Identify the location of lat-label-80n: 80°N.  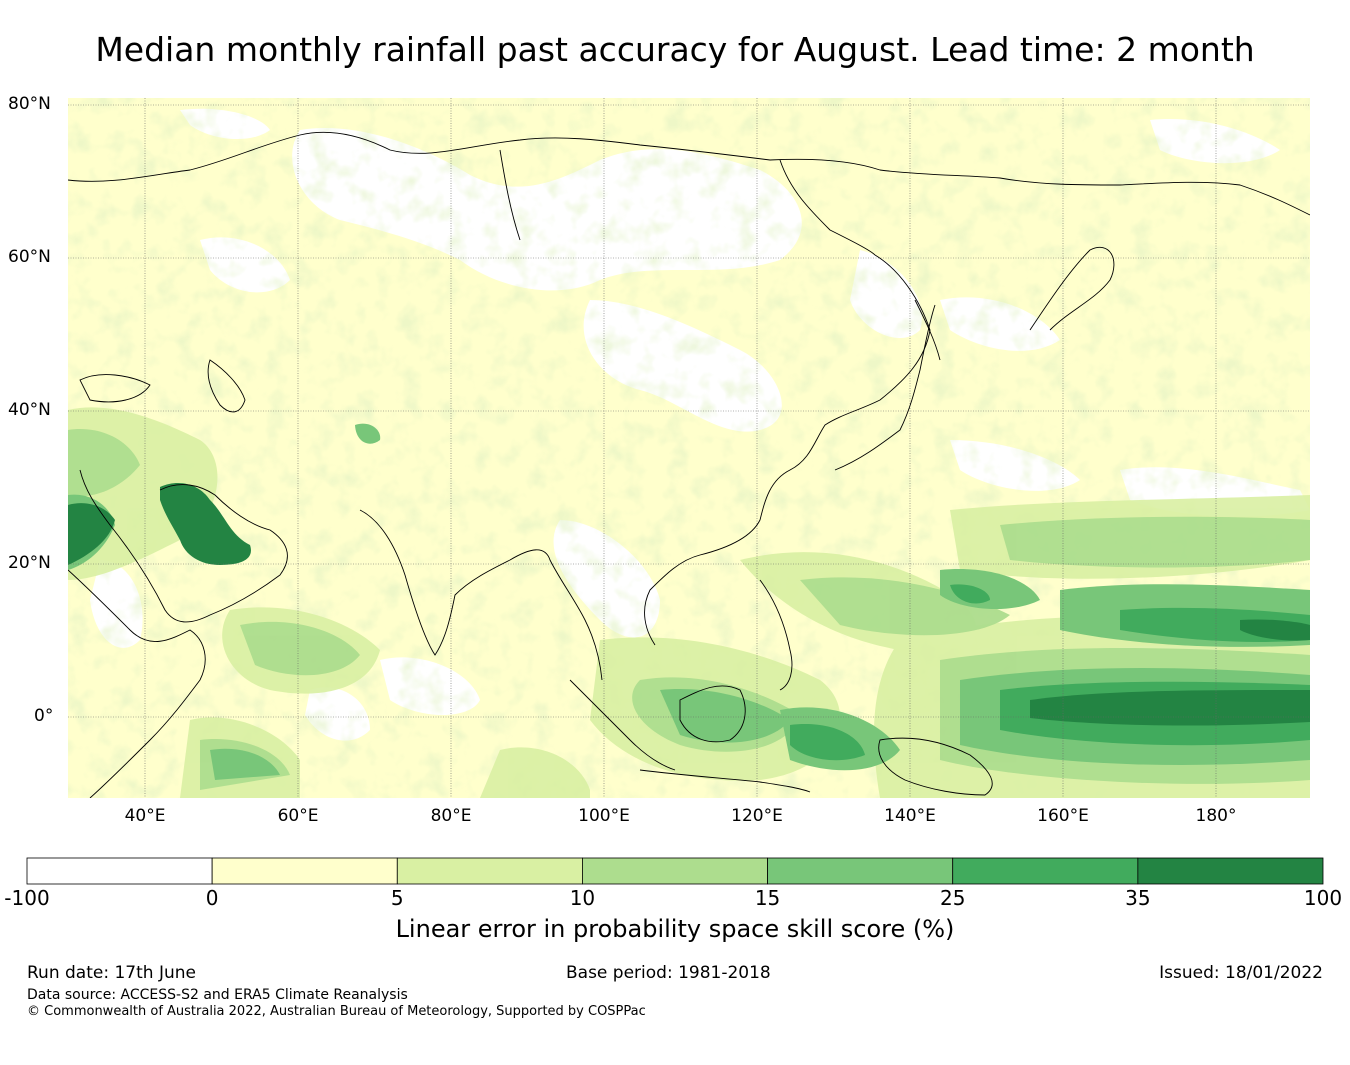
(29, 104).